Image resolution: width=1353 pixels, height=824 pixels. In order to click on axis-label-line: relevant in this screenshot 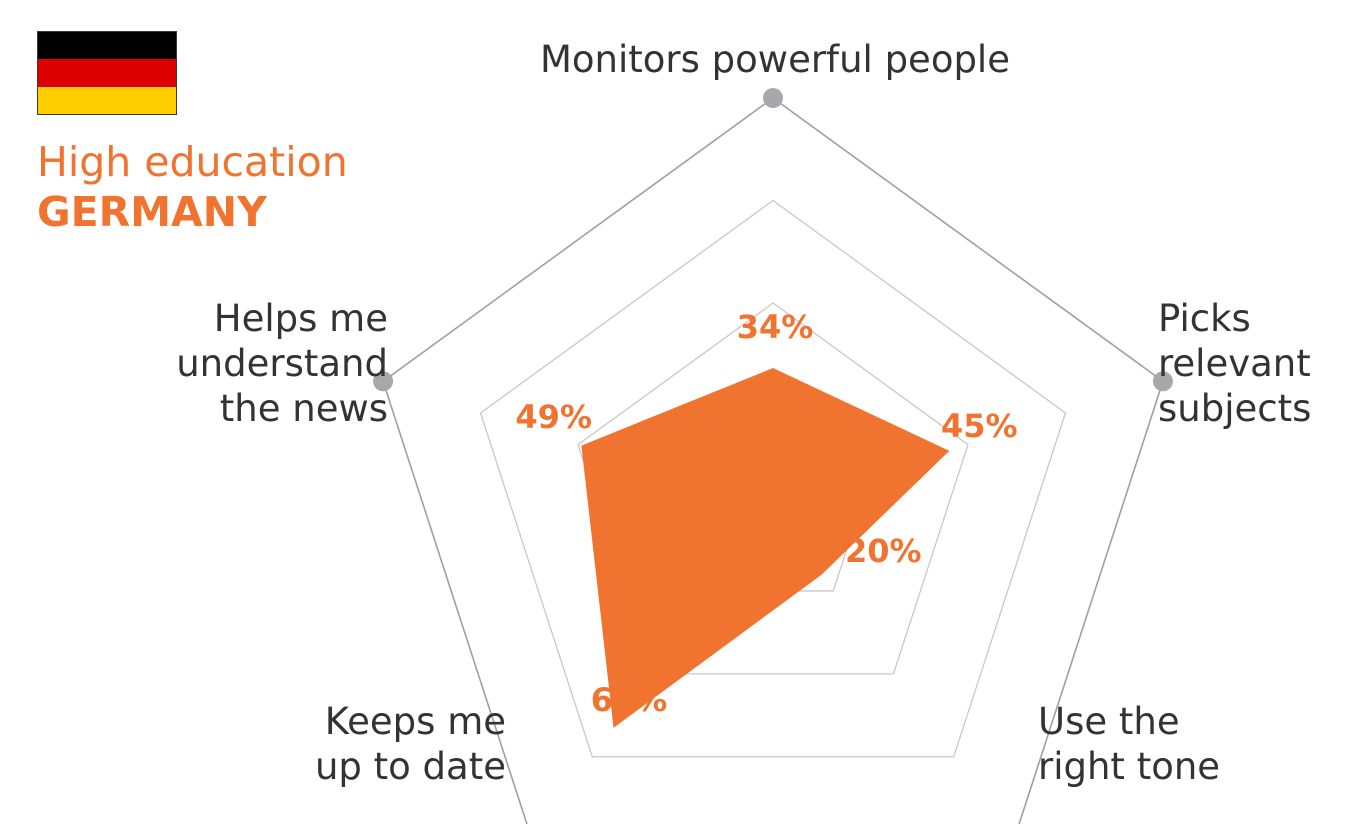, I will do `click(1234, 363)`.